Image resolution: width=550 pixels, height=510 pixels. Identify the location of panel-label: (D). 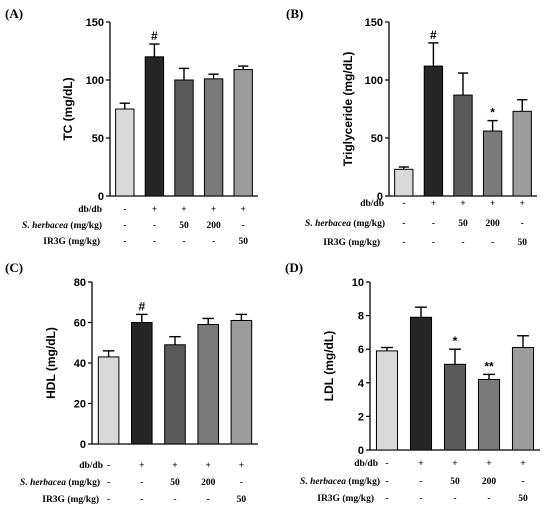
(294, 267).